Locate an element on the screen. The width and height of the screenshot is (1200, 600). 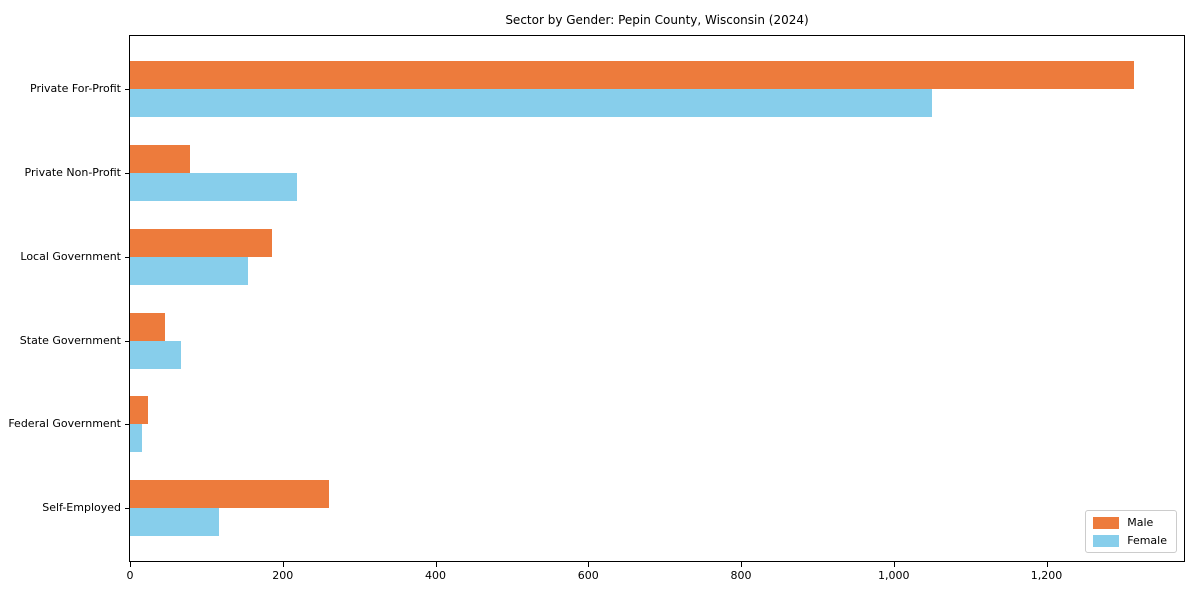
legend-item-male: Male is located at coordinates (1130, 522).